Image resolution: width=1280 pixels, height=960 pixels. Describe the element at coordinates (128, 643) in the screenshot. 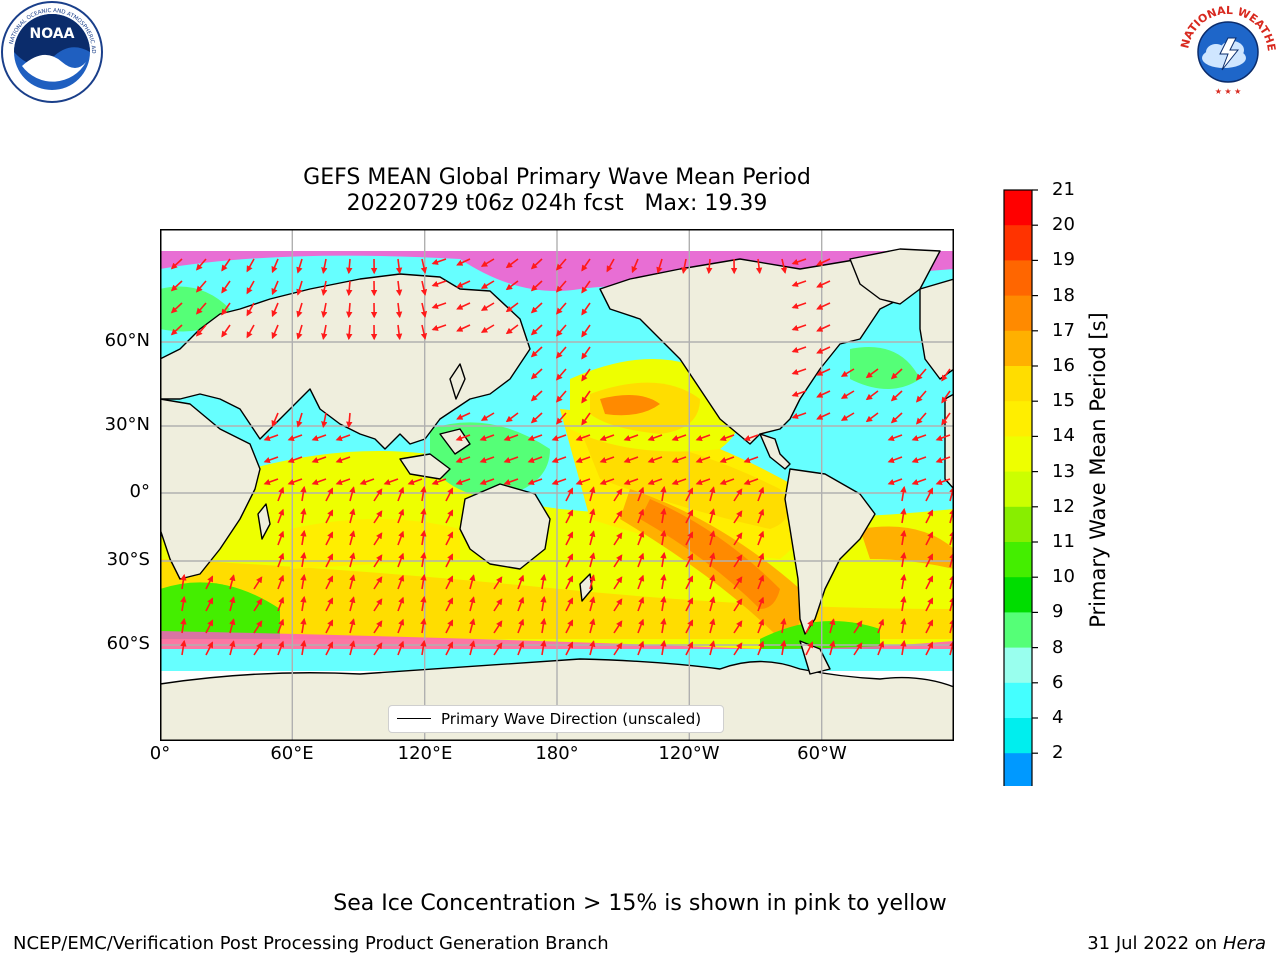

I see `lat-tick-60s: 60°S` at that location.